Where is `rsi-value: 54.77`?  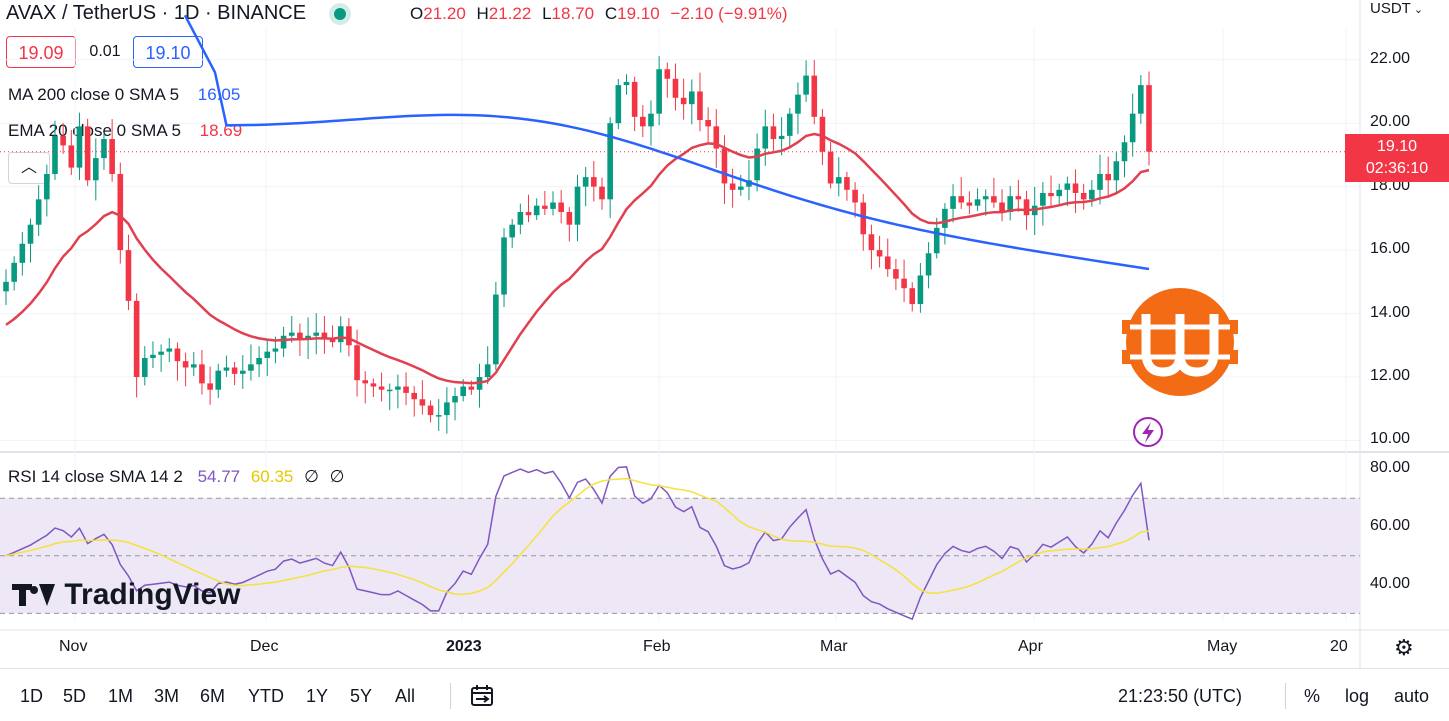
rsi-value: 54.77 is located at coordinates (219, 476).